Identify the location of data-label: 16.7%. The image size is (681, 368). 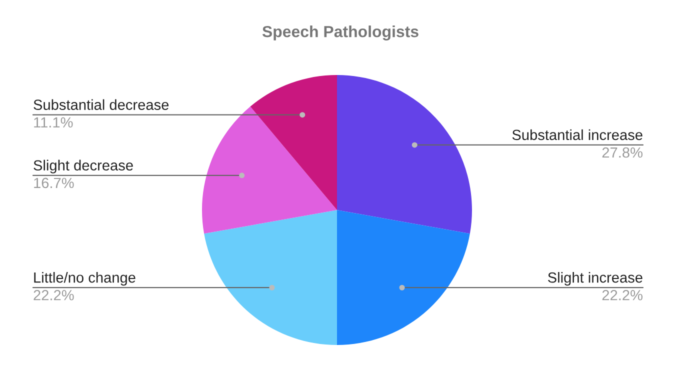
(54, 183).